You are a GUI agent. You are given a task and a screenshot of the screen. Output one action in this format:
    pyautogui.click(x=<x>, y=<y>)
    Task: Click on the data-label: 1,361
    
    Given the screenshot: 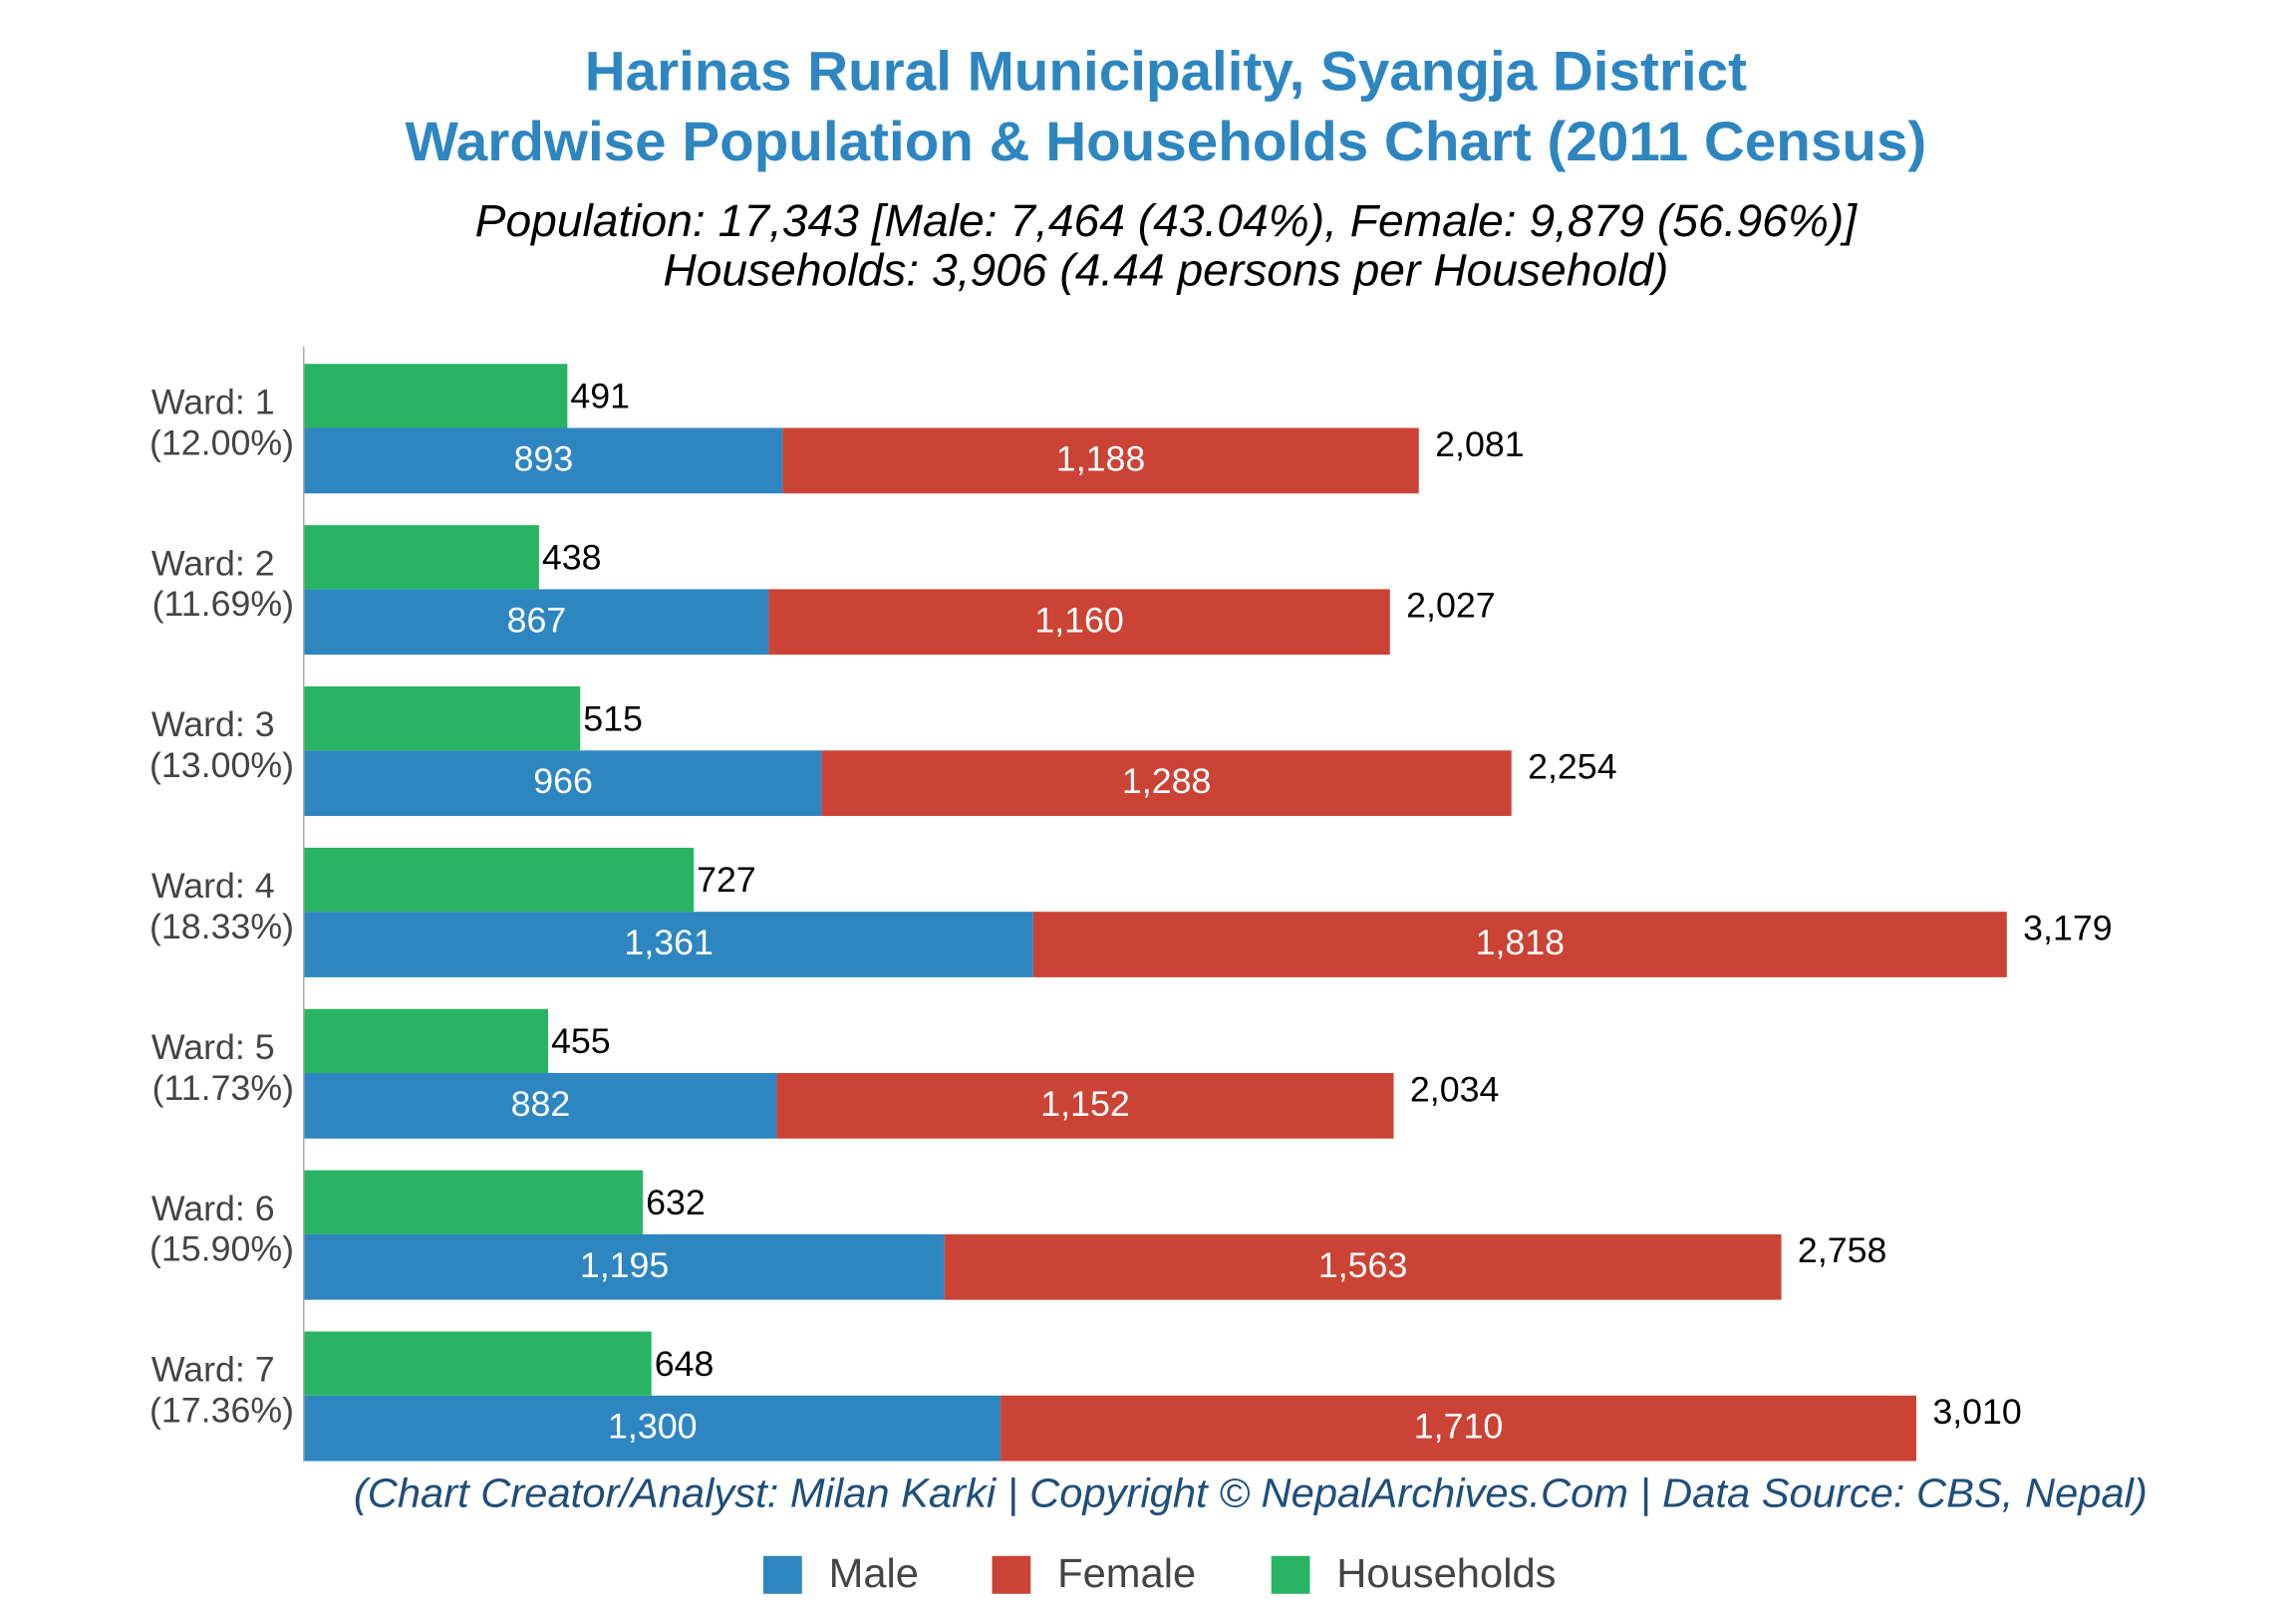 What is the action you would take?
    pyautogui.click(x=668, y=942)
    